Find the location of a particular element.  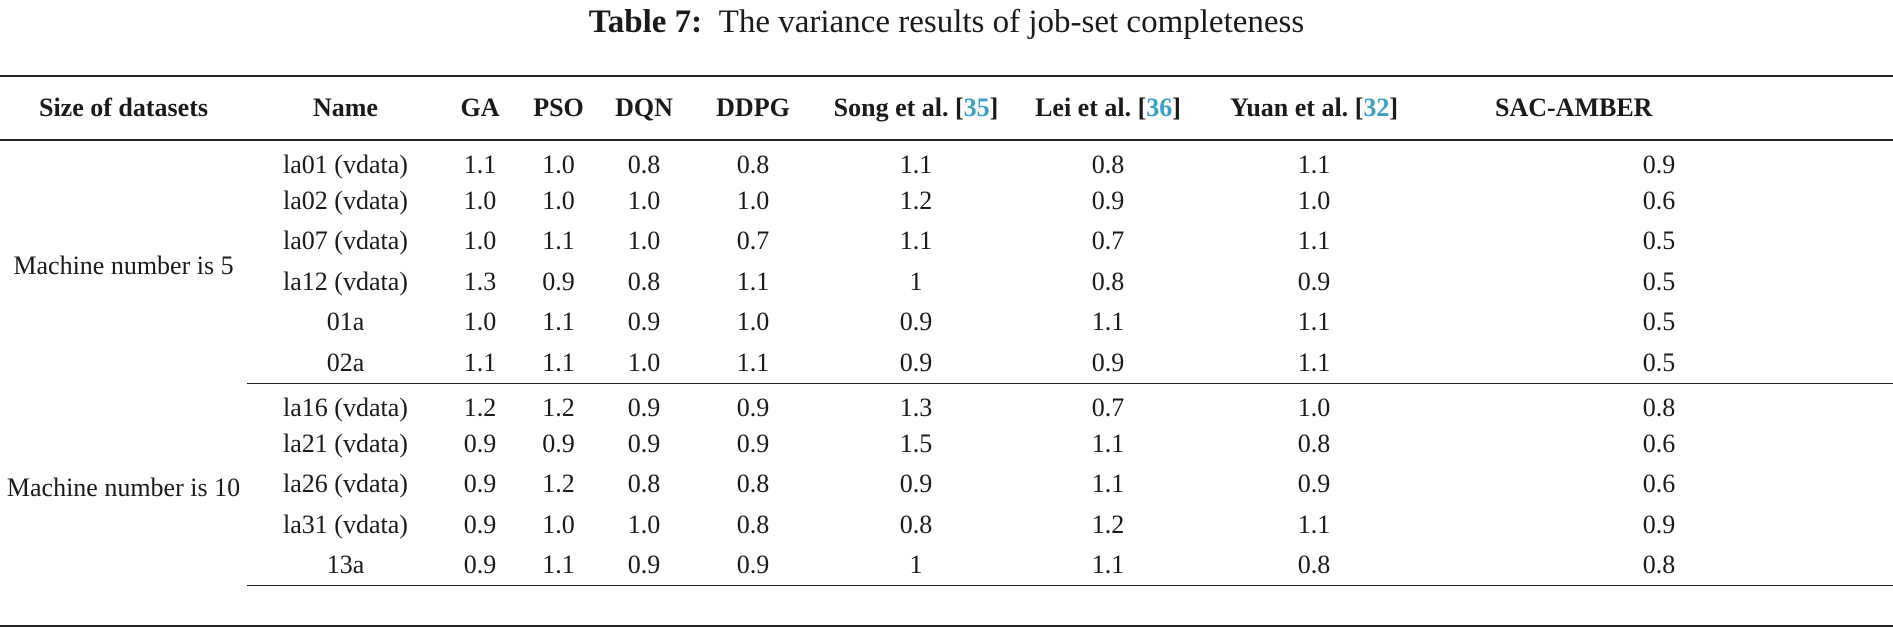

cell-song: 1.3 is located at coordinates (916, 407).